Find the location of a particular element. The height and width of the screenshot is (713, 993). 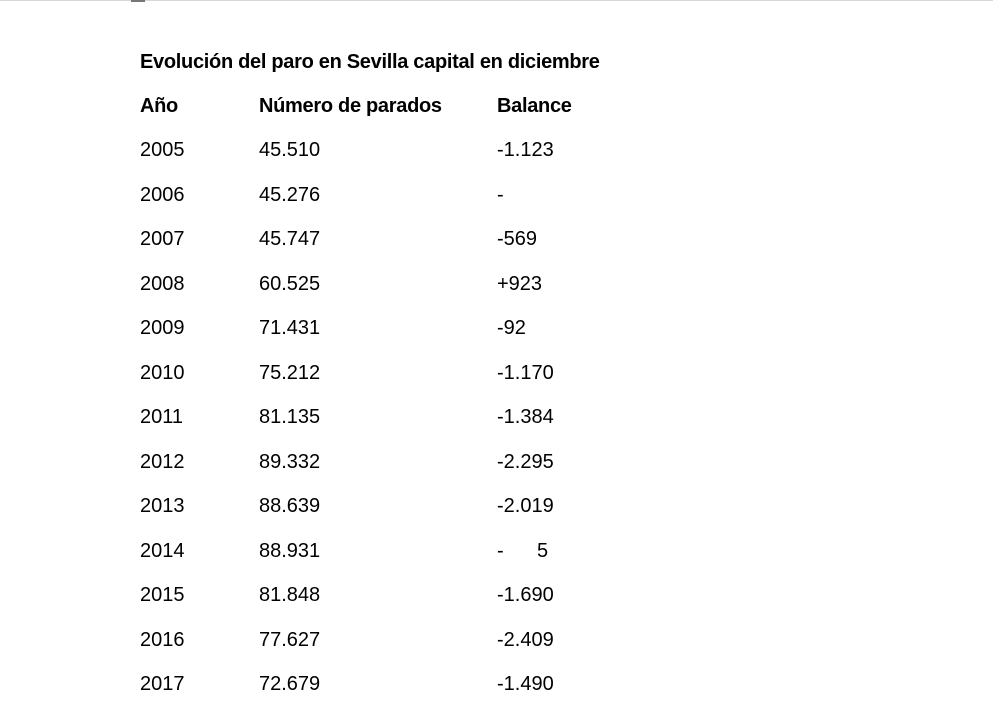

unemployed-cell: 89.332 is located at coordinates (290, 461).